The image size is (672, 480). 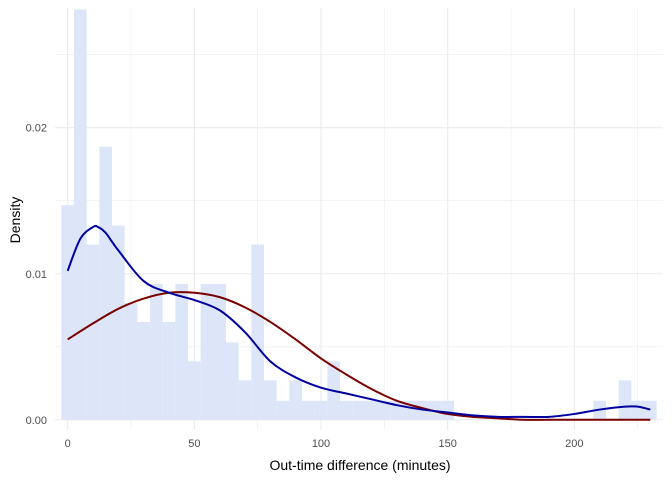 What do you see at coordinates (36, 421) in the screenshot?
I see `y-tick-label: 0.00` at bounding box center [36, 421].